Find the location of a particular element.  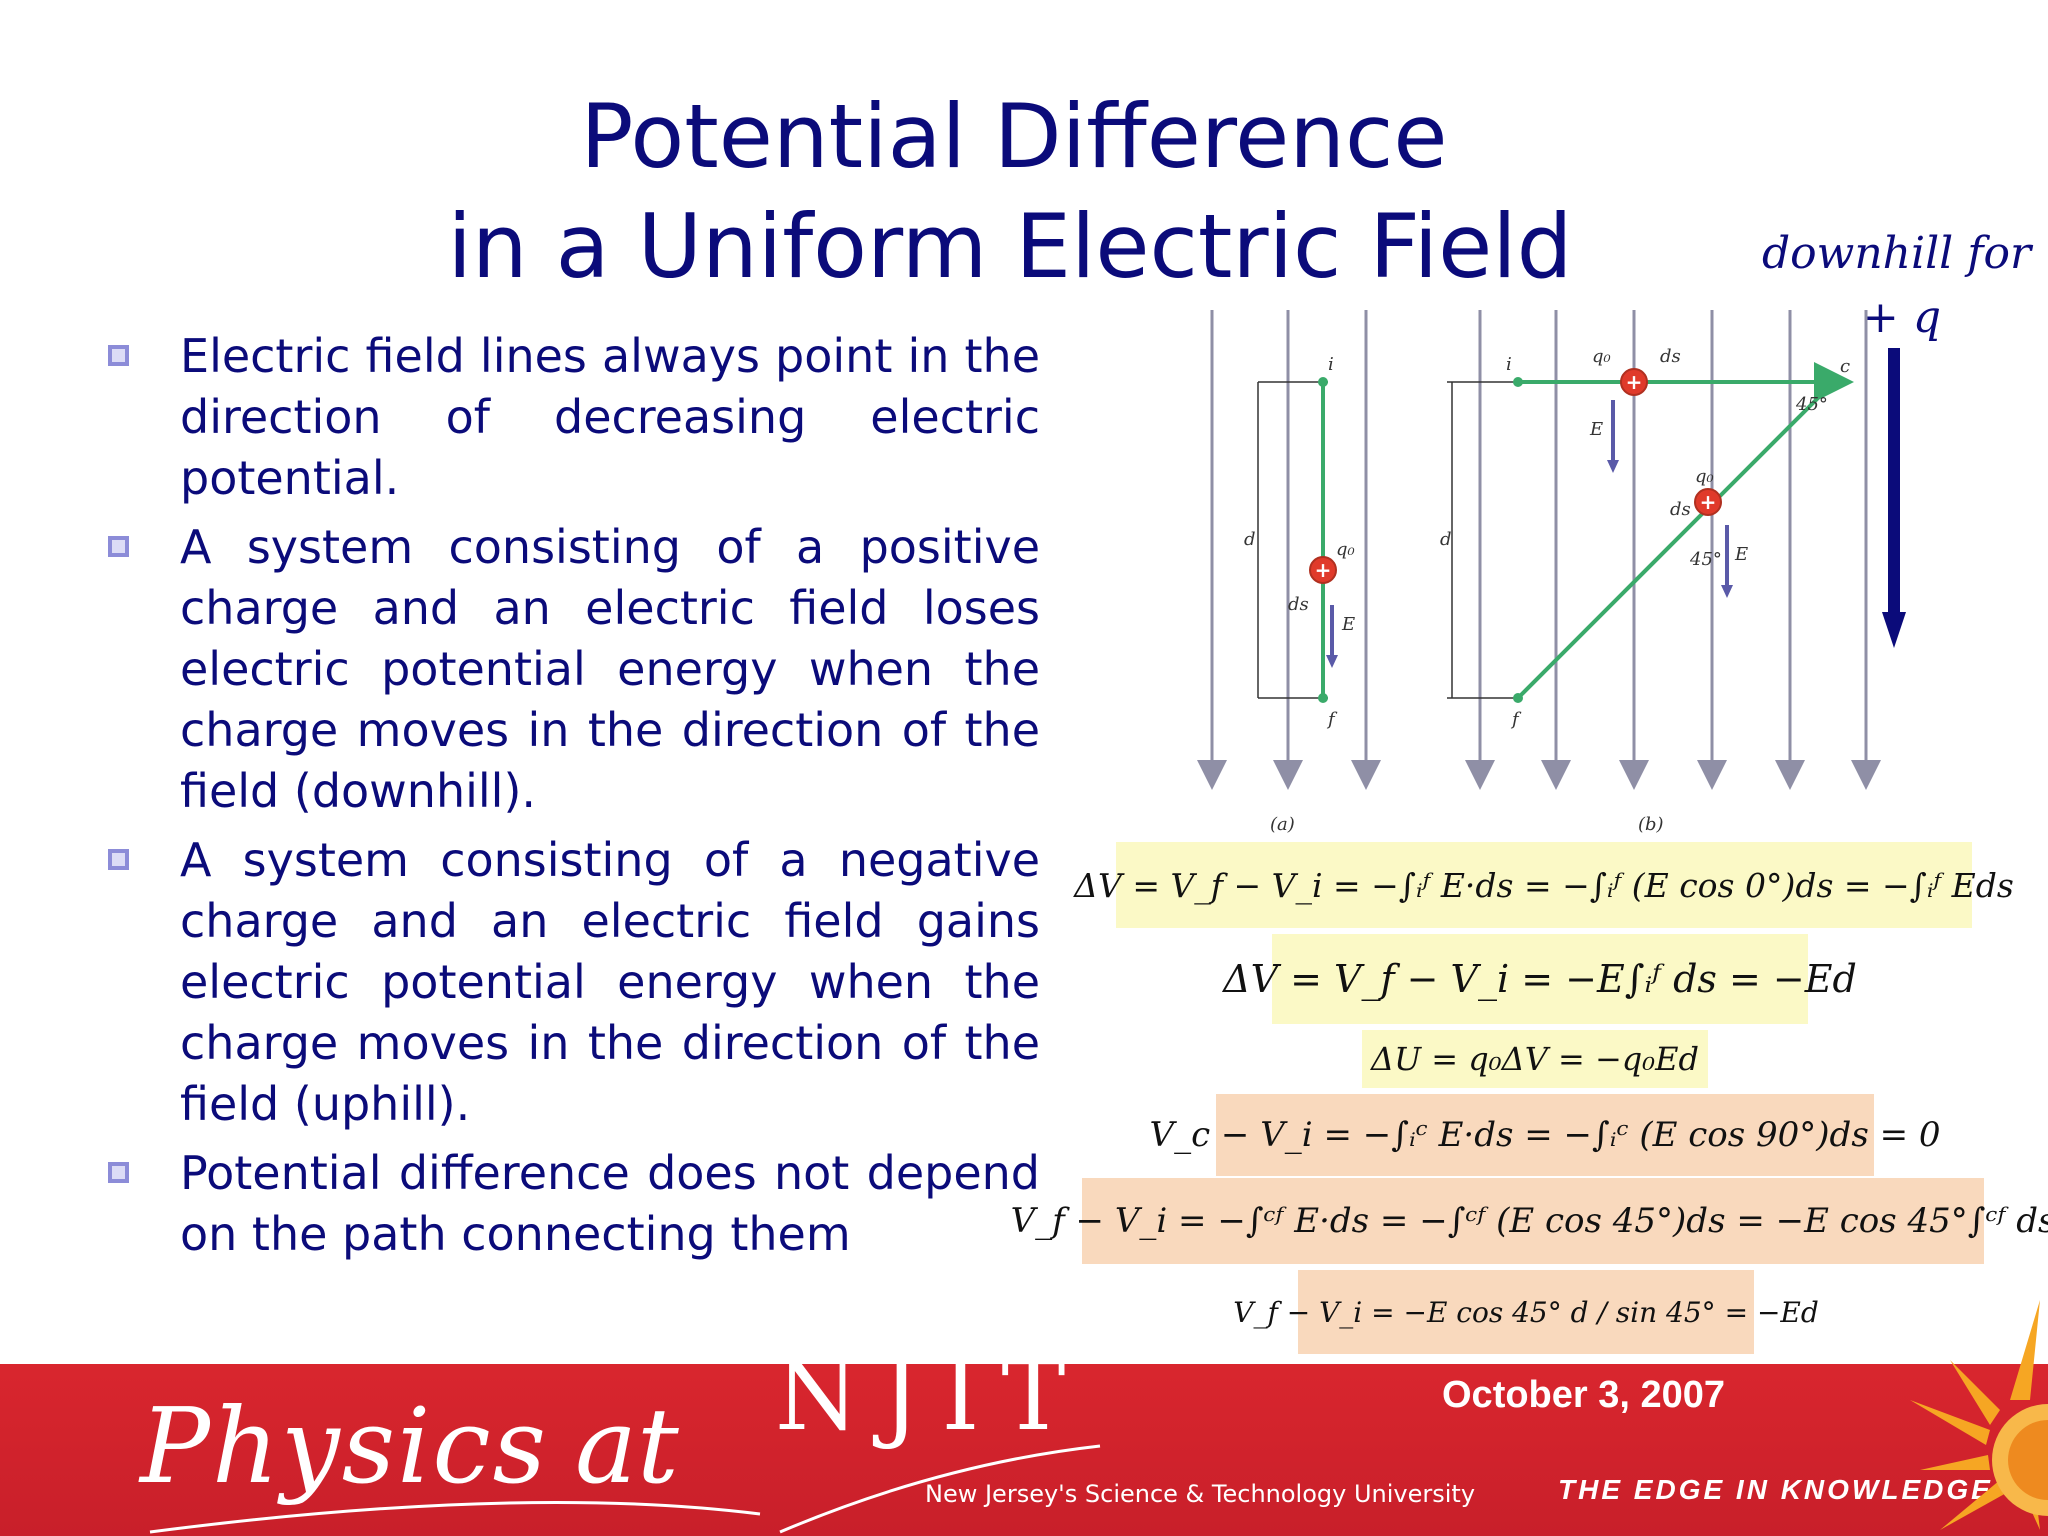

label-q0-a: q₀ is located at coordinates (1345, 549).